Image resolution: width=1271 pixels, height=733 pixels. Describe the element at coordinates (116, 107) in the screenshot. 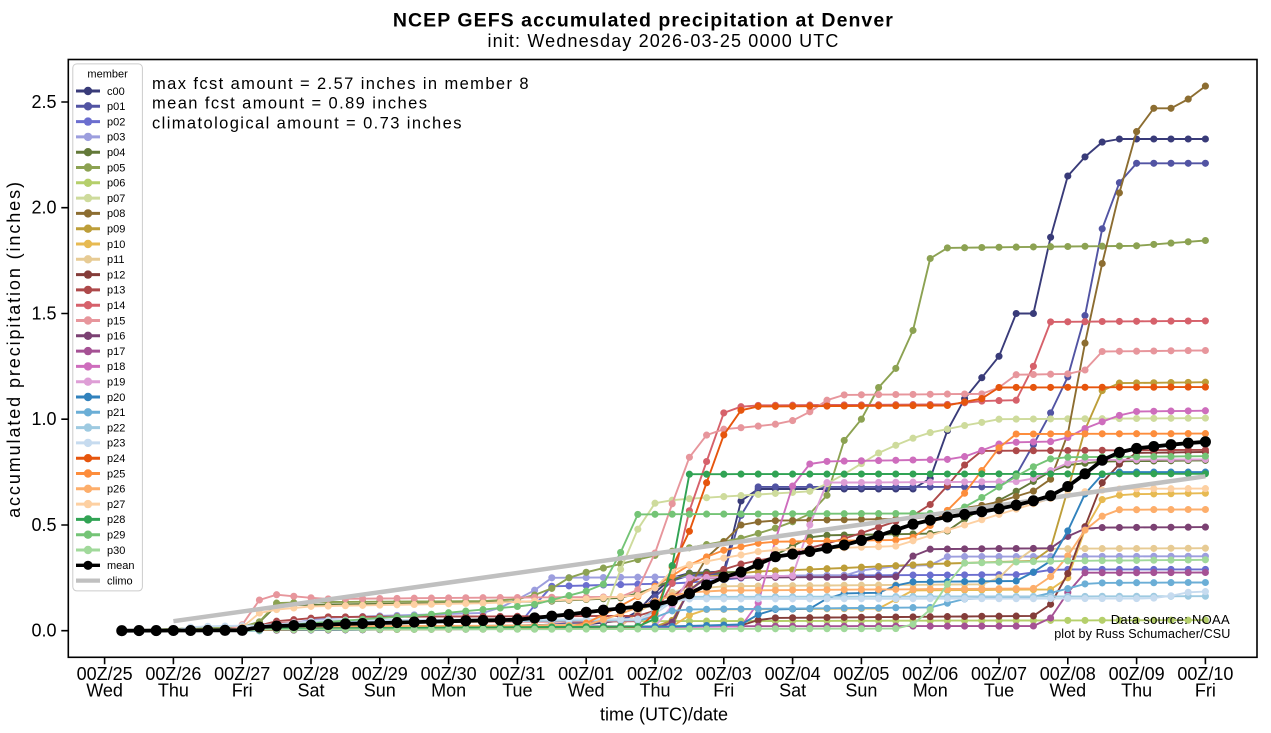

I see `svg-text: p01` at that location.